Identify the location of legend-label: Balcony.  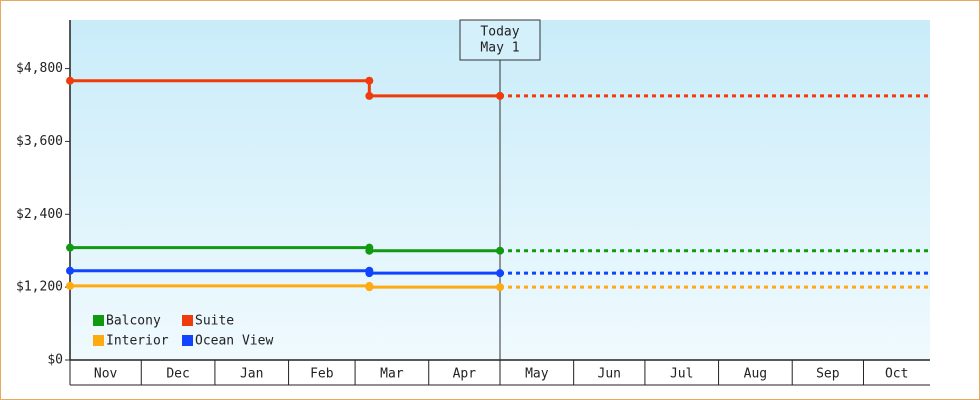
(133, 321).